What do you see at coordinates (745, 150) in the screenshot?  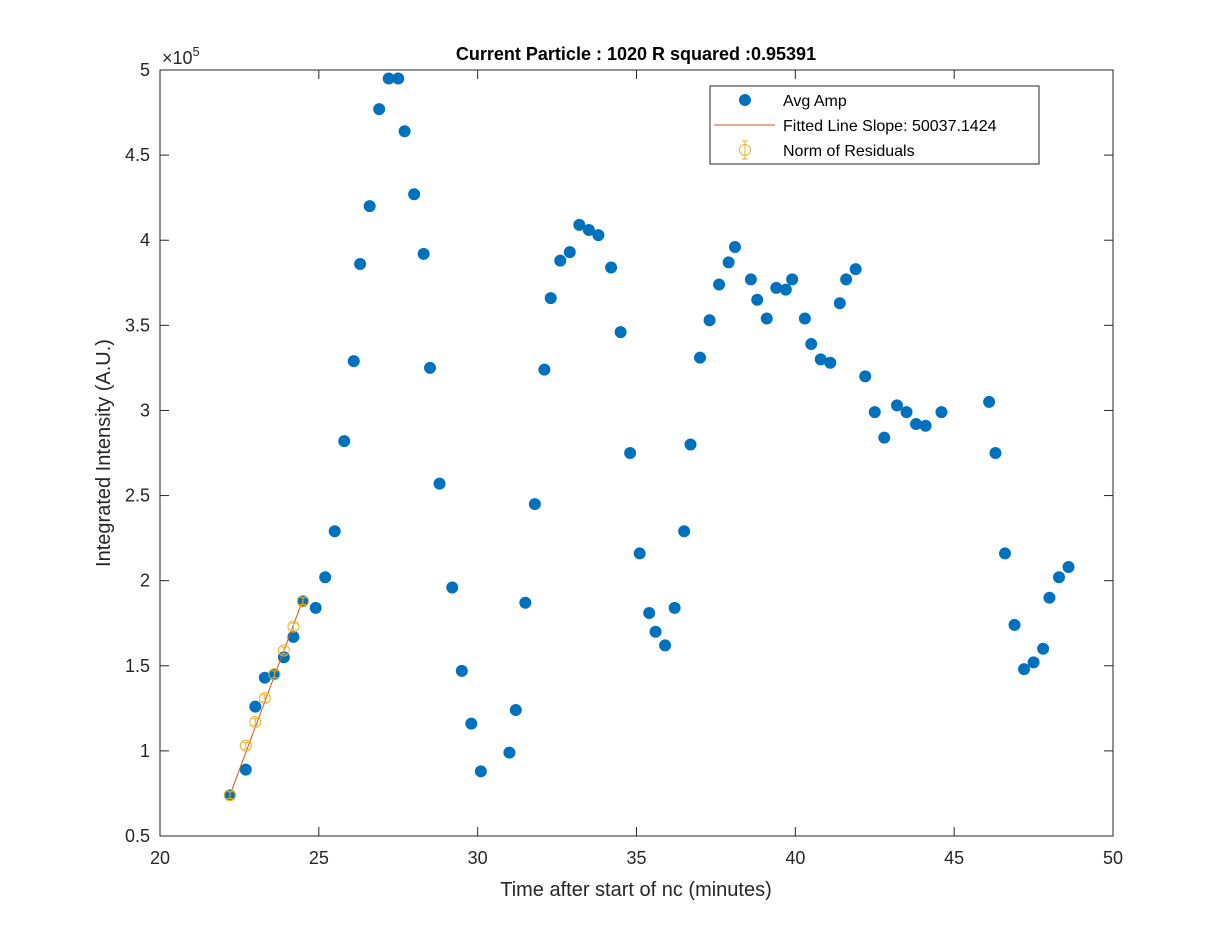 I see `legend-marker-residuals` at bounding box center [745, 150].